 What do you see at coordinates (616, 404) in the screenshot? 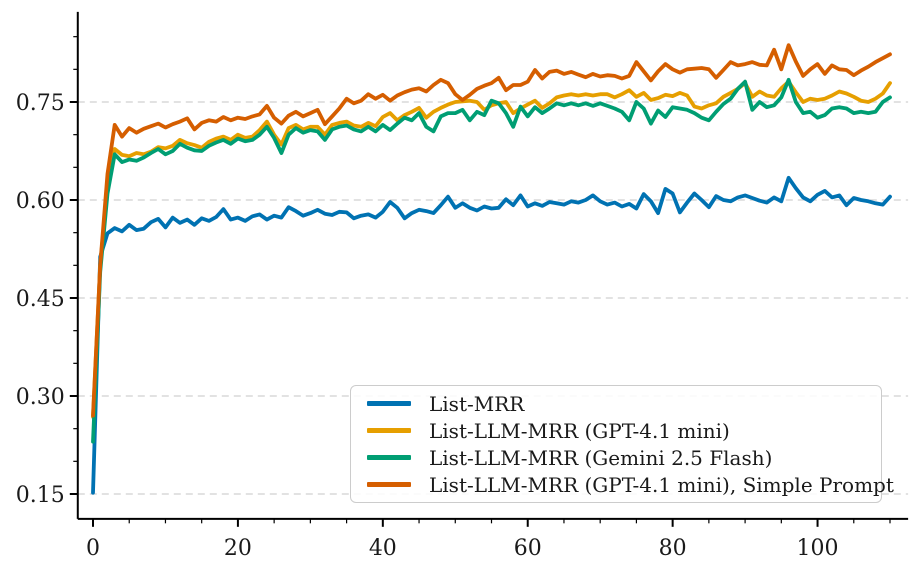
I see `legend-item-list-mrr: List-MRR` at bounding box center [616, 404].